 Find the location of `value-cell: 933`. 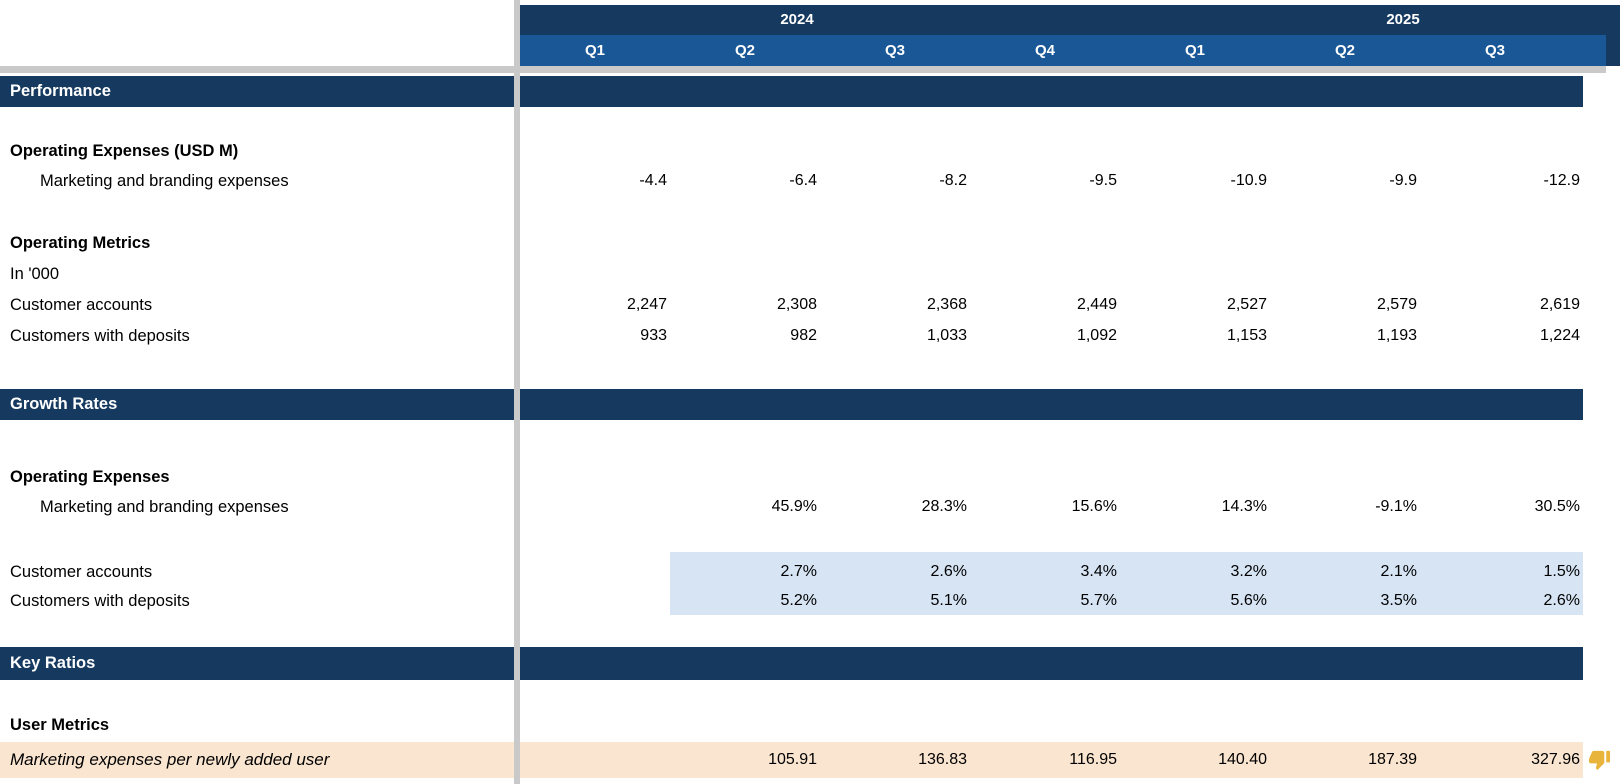

value-cell: 933 is located at coordinates (653, 335).